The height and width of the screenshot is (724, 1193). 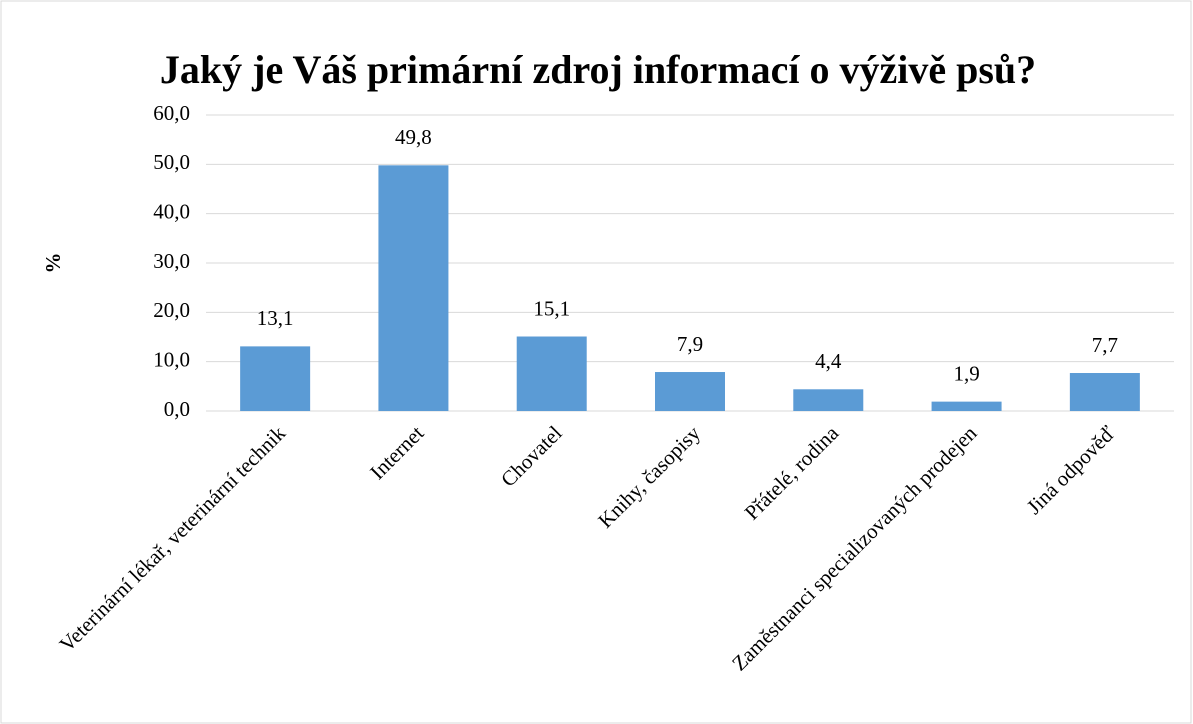 What do you see at coordinates (171, 359) in the screenshot?
I see `y-tick-label: 10,0` at bounding box center [171, 359].